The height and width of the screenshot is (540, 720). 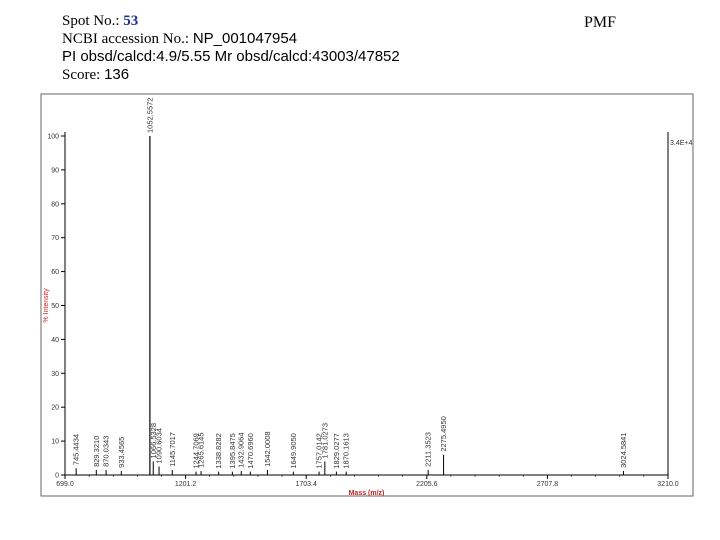 I want to click on peak-label: 1432.9064, so click(x=241, y=449).